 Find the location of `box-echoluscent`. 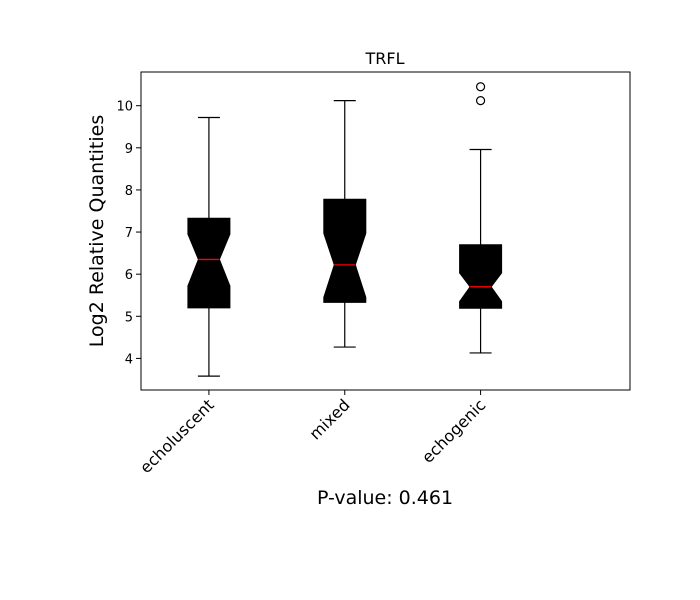

box-echoluscent is located at coordinates (209, 246).